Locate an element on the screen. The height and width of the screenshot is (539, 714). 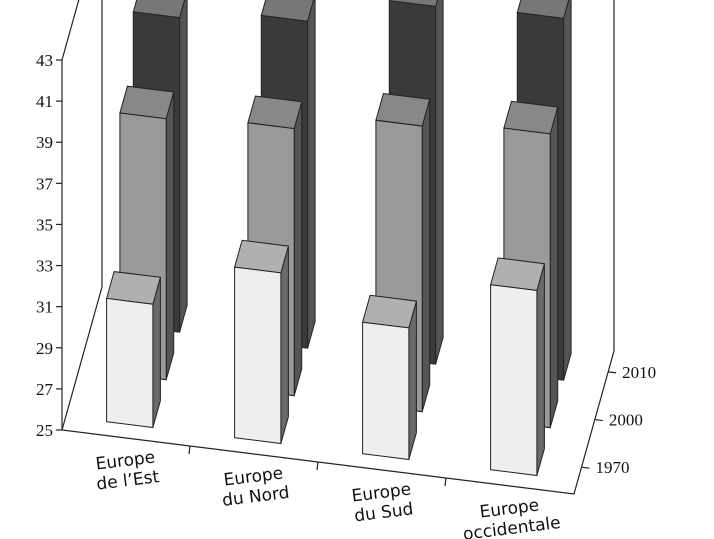
y-tick-label: 35 is located at coordinates (44, 224).